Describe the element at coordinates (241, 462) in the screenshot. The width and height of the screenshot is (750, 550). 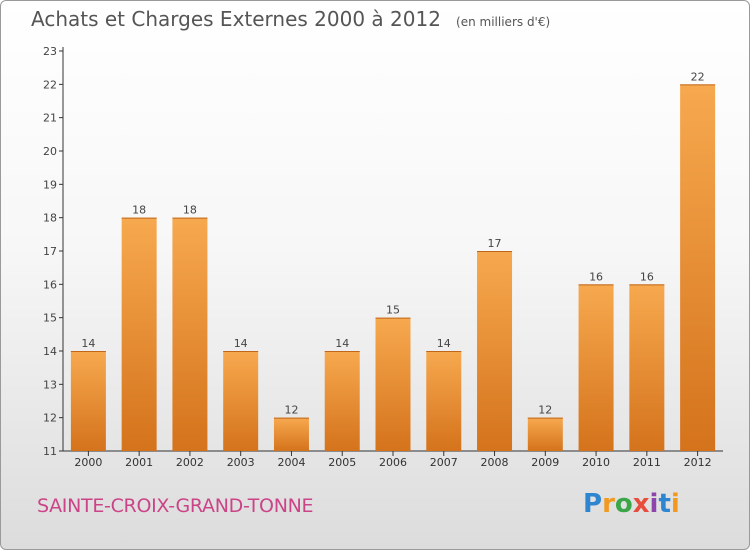
I see `x-tick-label: 2003` at that location.